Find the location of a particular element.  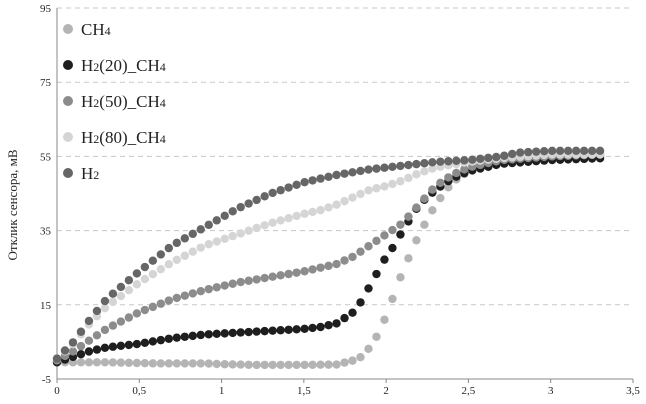

legend-item: H2(50)_CH4 is located at coordinates (114, 101).